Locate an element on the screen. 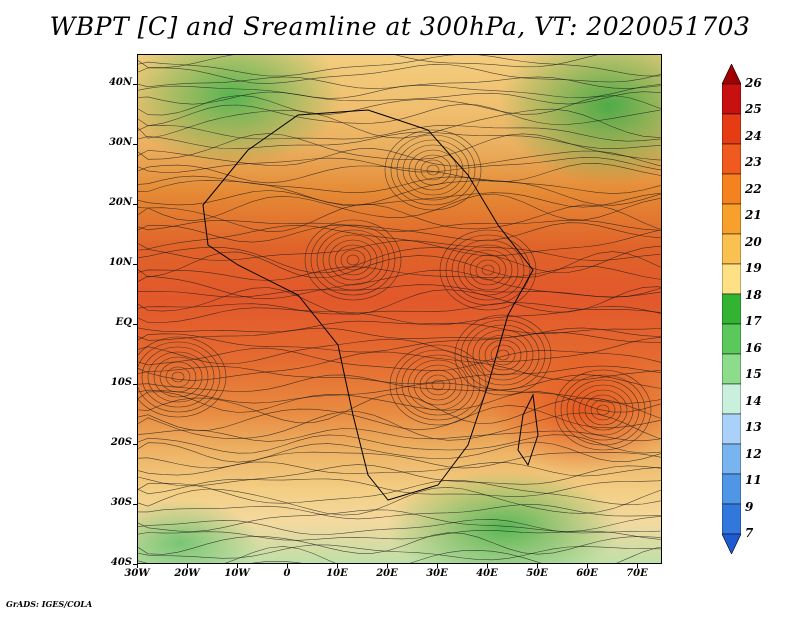 The image size is (800, 618). lat-label-30s: 30S is located at coordinates (121, 502).